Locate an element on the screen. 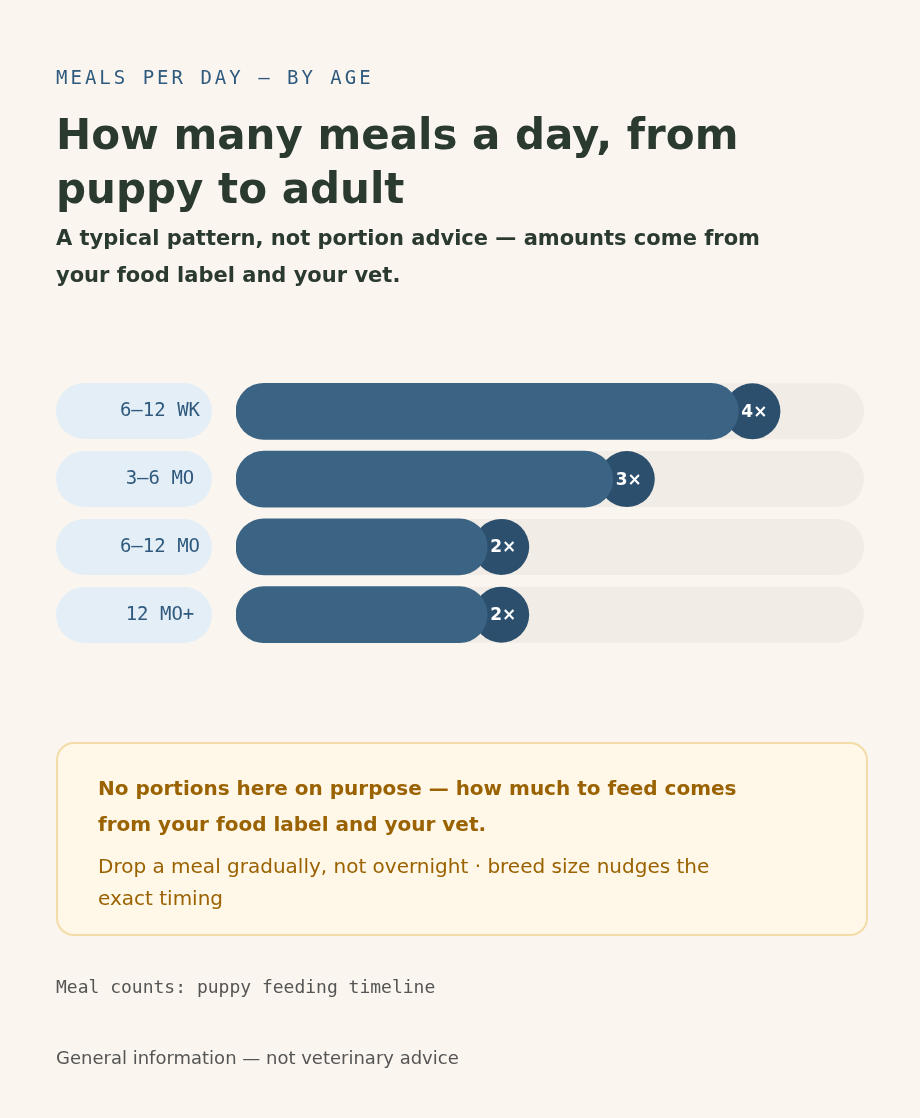 The height and width of the screenshot is (1118, 920). y-tick-label: 12 MO+ is located at coordinates (160, 612).